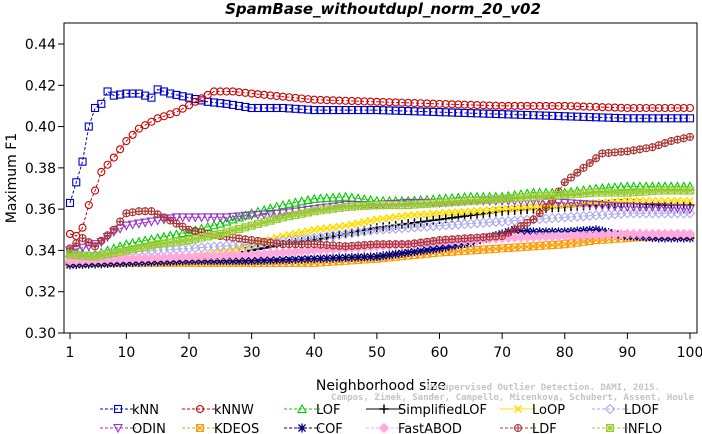 This screenshot has width=702, height=434. I want to click on x-tick-label: 80, so click(565, 353).